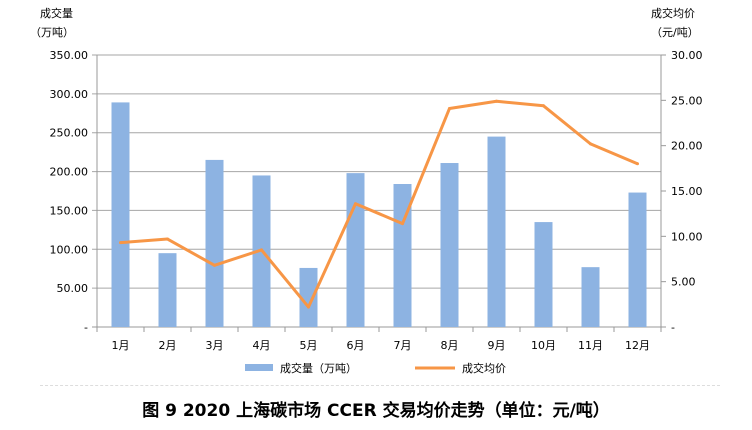 The height and width of the screenshot is (430, 752). I want to click on x-tick-label: 5月, so click(309, 345).